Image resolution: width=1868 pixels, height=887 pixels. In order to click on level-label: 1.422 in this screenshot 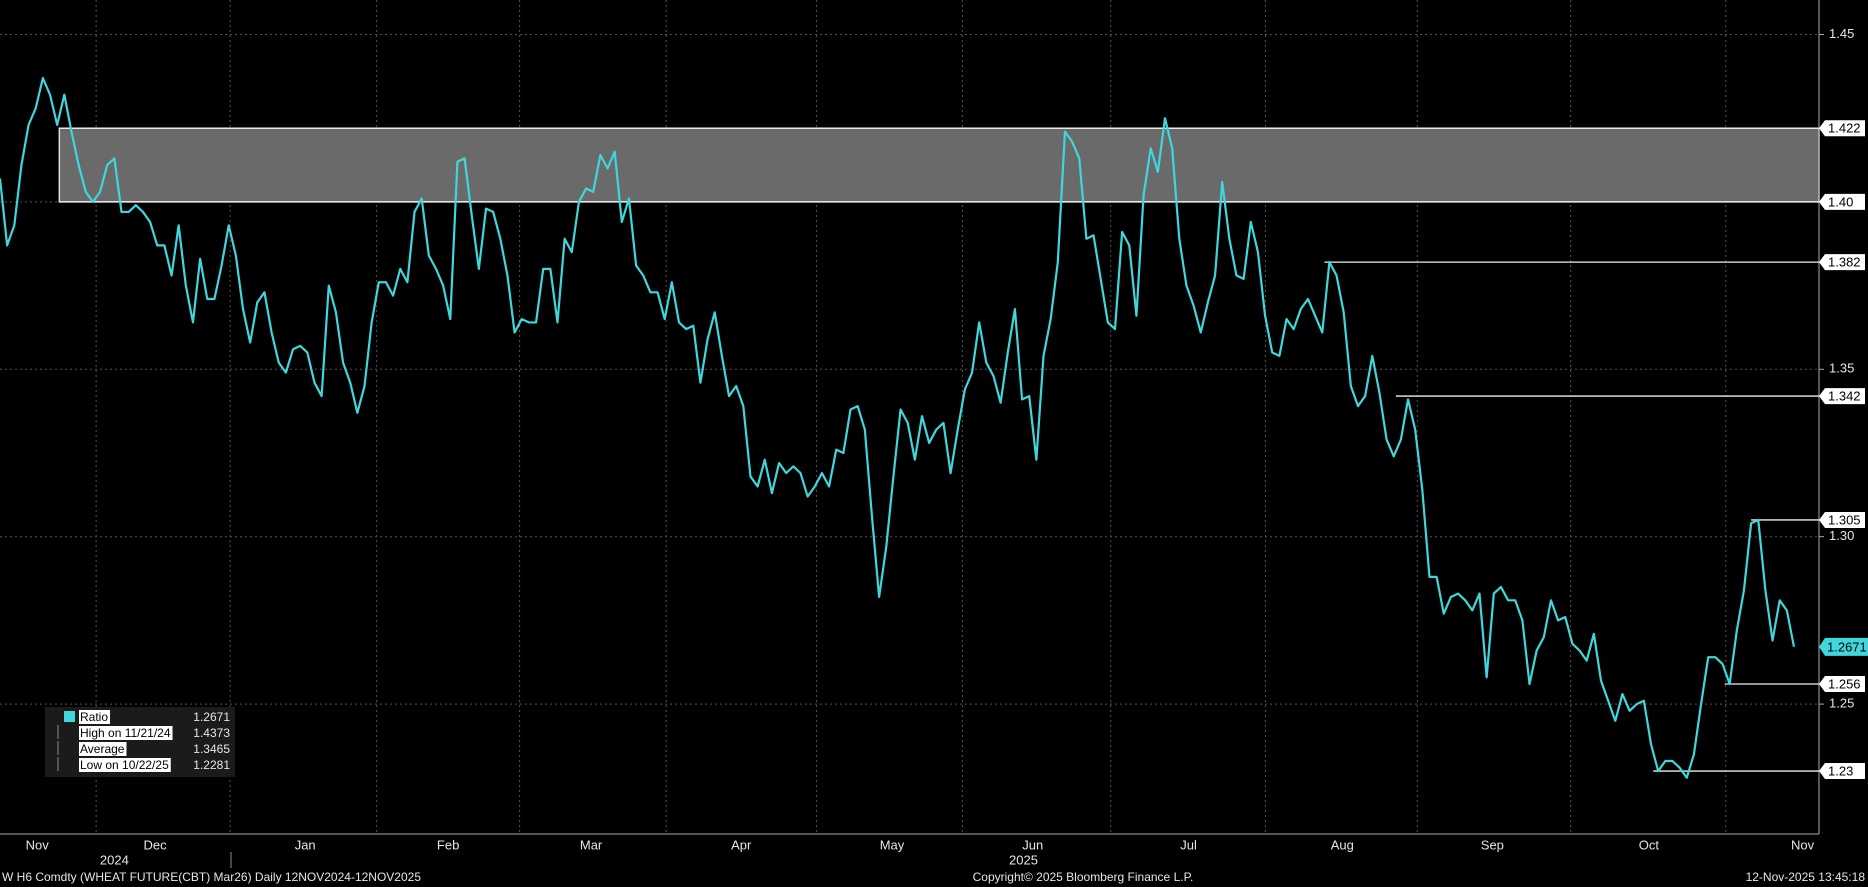, I will do `click(1844, 128)`.